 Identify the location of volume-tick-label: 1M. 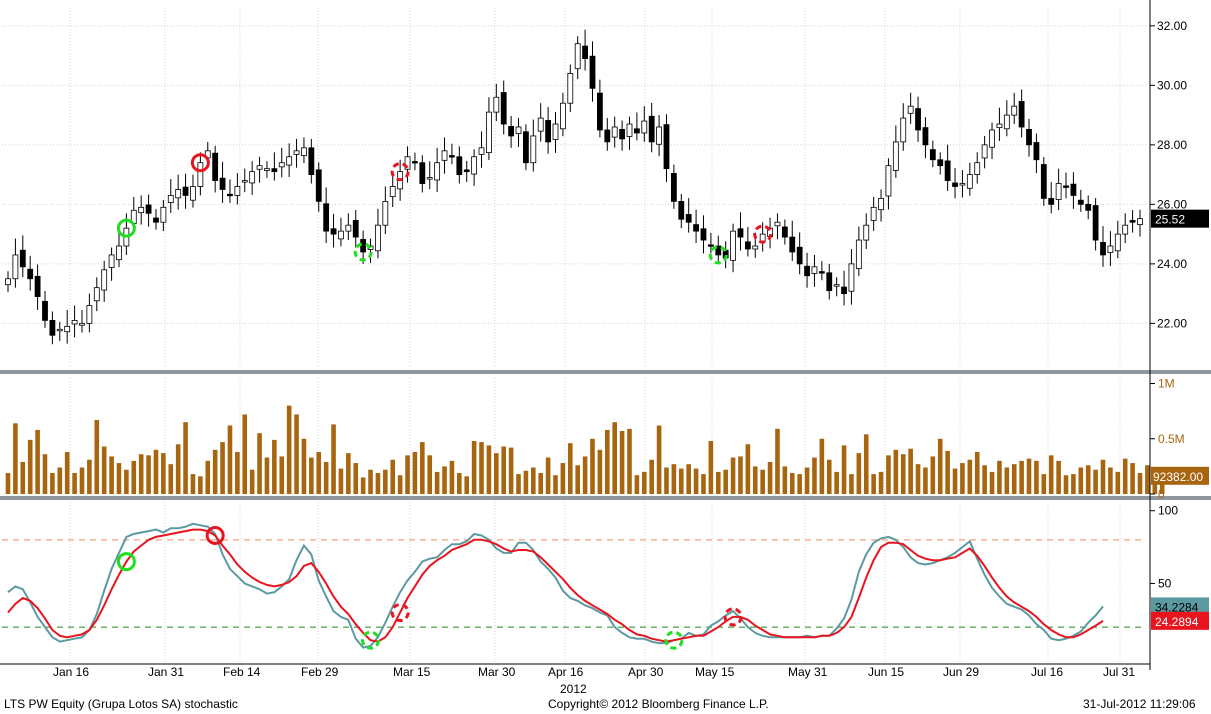
(1166, 384).